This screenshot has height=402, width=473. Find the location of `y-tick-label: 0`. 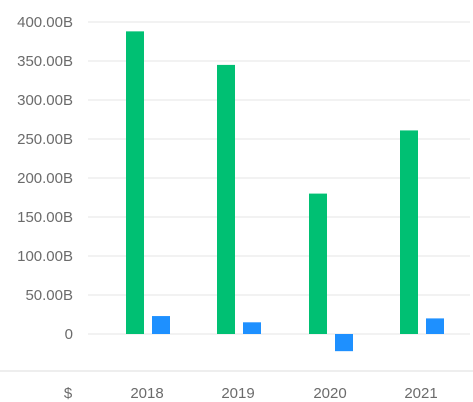

y-tick-label: 0 is located at coordinates (69, 334).